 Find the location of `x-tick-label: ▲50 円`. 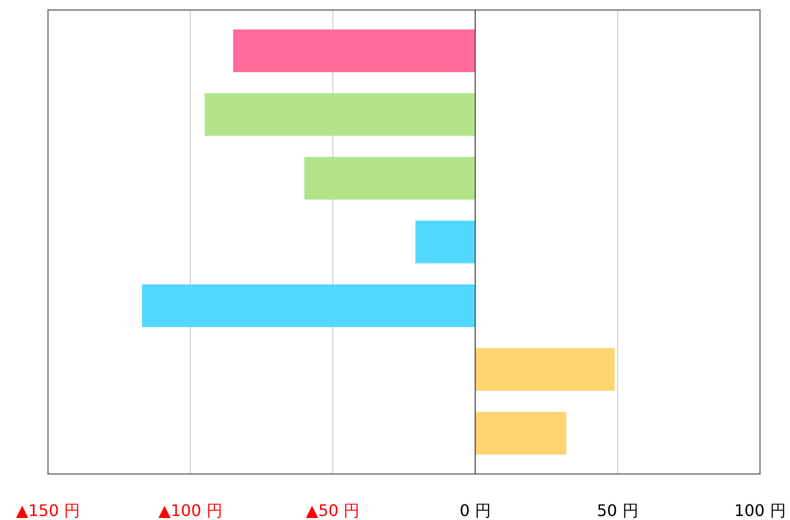

x-tick-label: ▲50 円 is located at coordinates (333, 510).